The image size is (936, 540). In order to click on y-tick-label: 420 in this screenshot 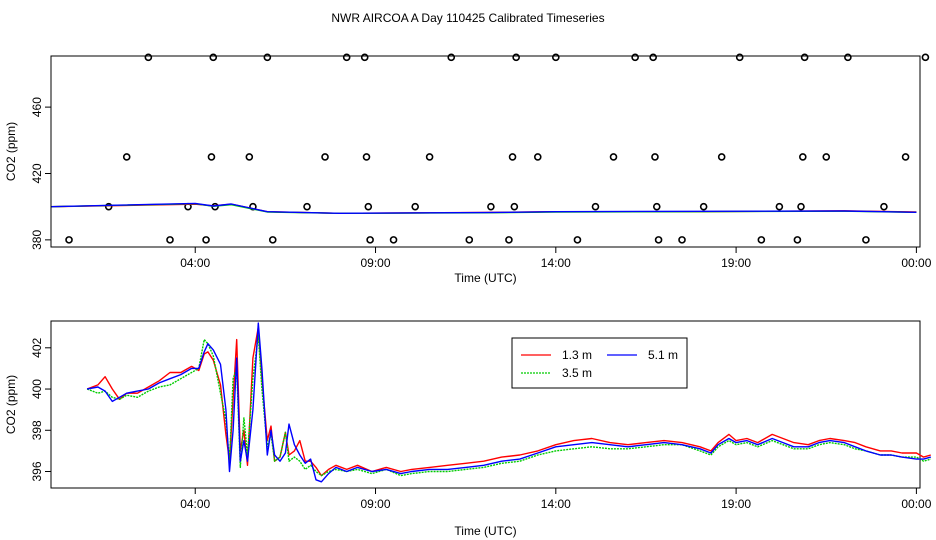, I will do `click(37, 173)`.